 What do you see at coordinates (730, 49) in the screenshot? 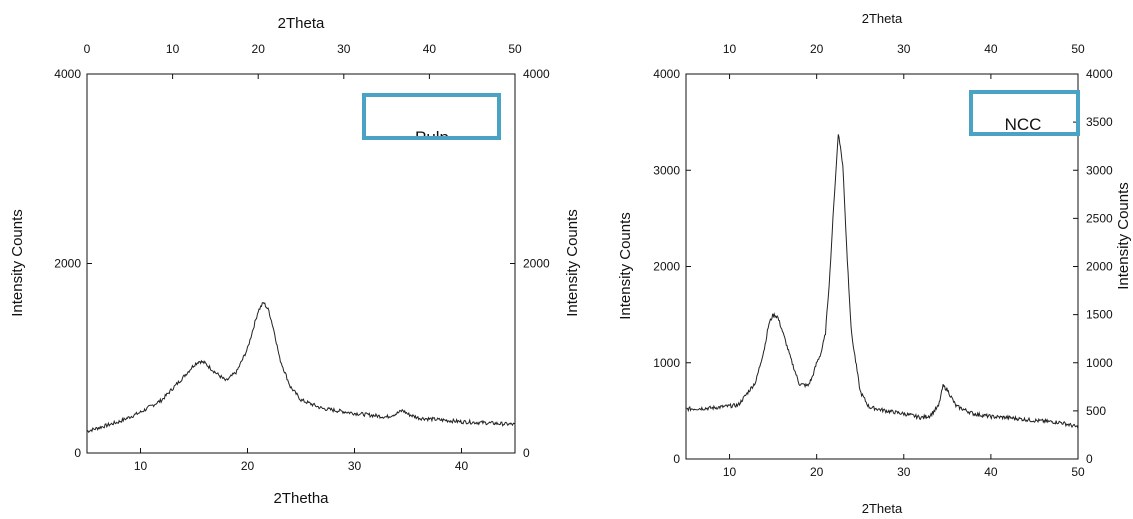
I see `ncc-top-tick-label: 10` at bounding box center [730, 49].